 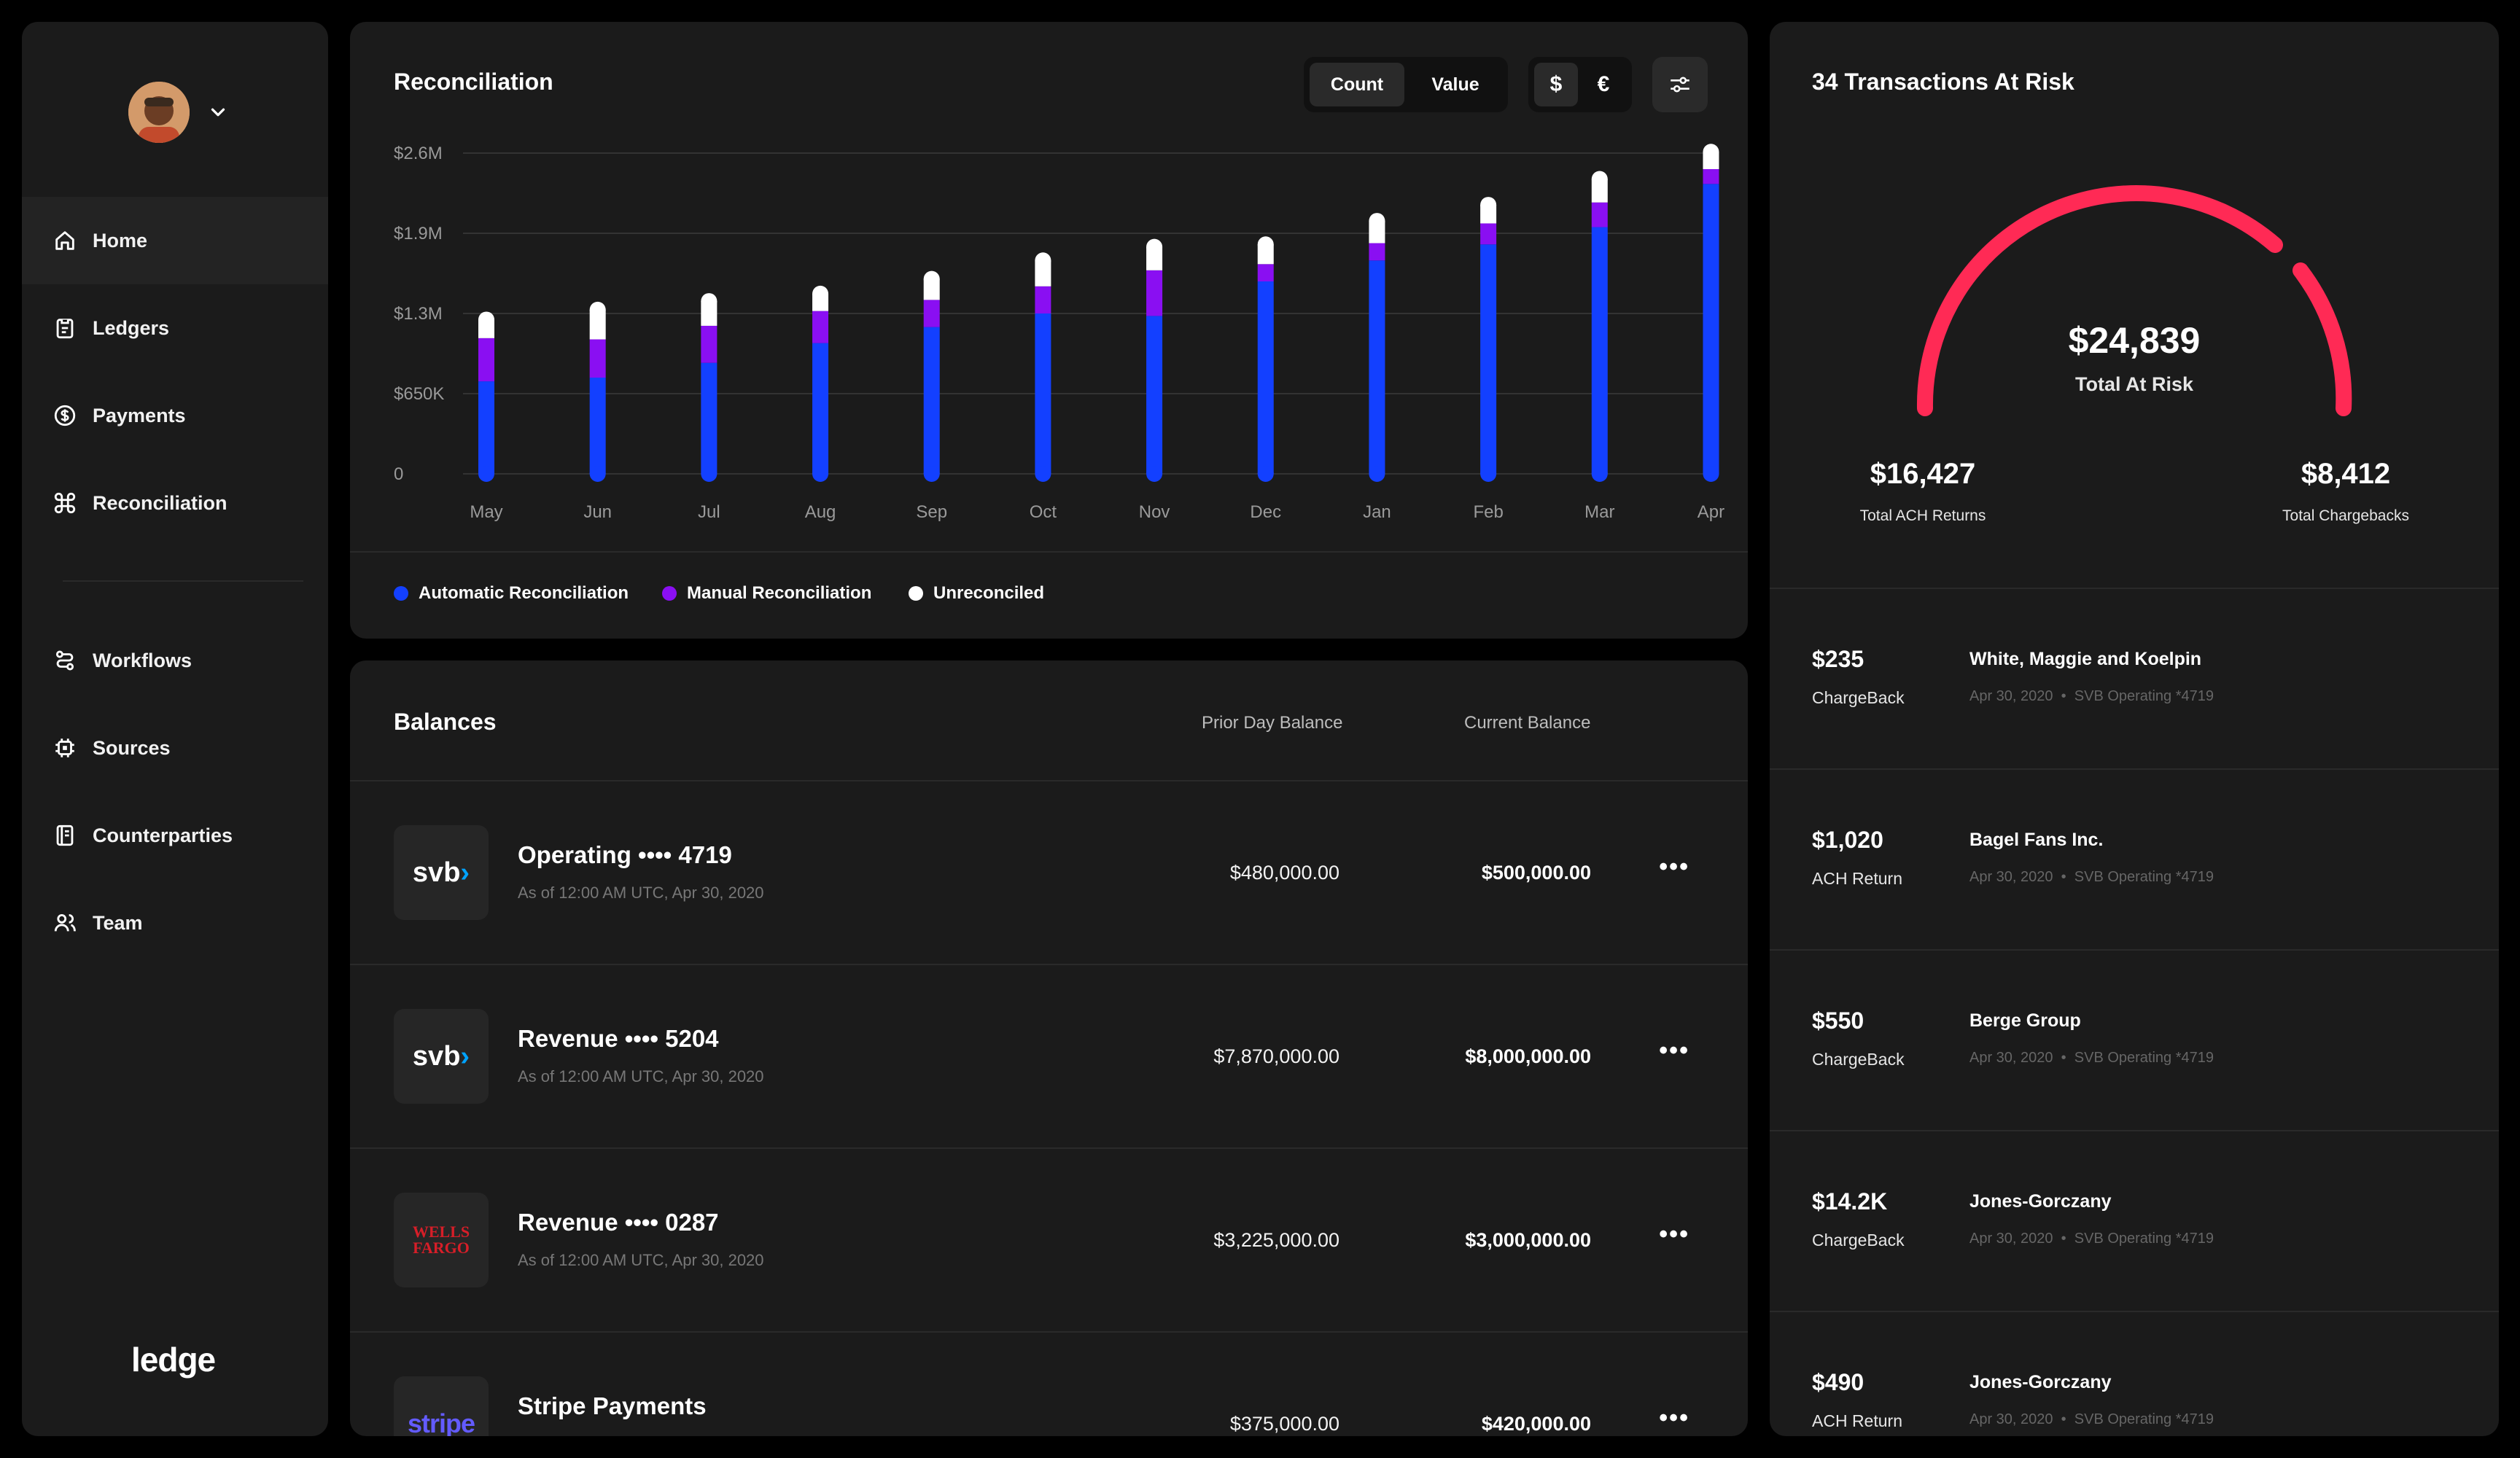 I want to click on count-value-toggle: Count Value, so click(x=1406, y=84).